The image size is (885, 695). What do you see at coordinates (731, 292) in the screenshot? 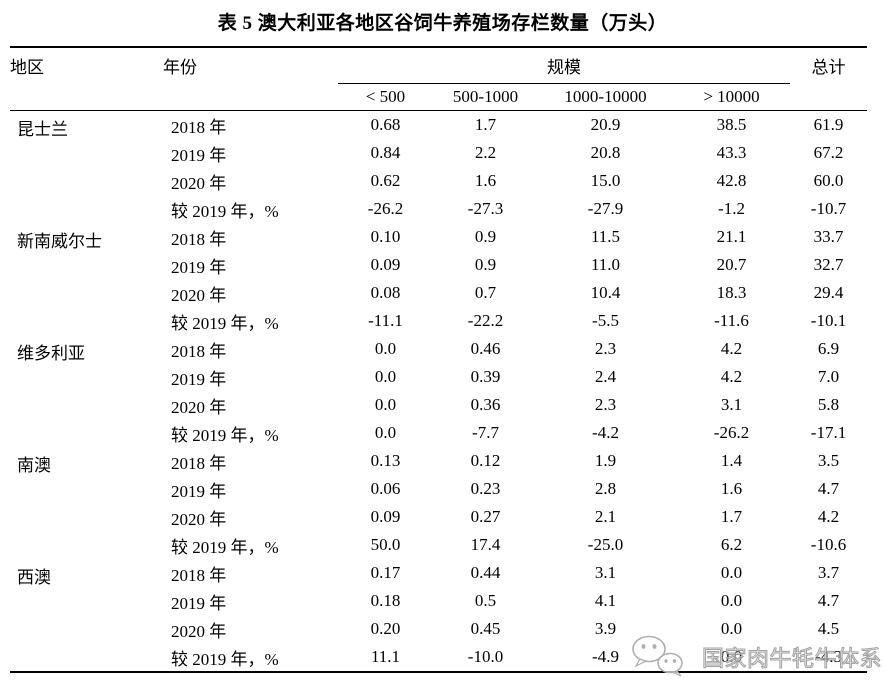
I see `value-cell: 18.3` at bounding box center [731, 292].